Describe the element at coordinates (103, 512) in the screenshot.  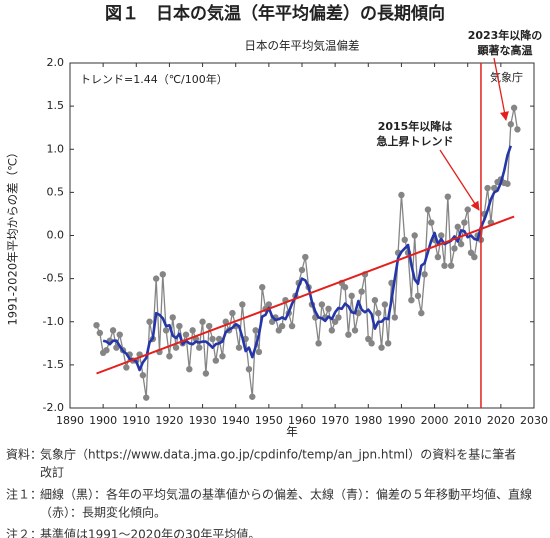
I see `note-text: （赤）：長期変化傾向。` at that location.